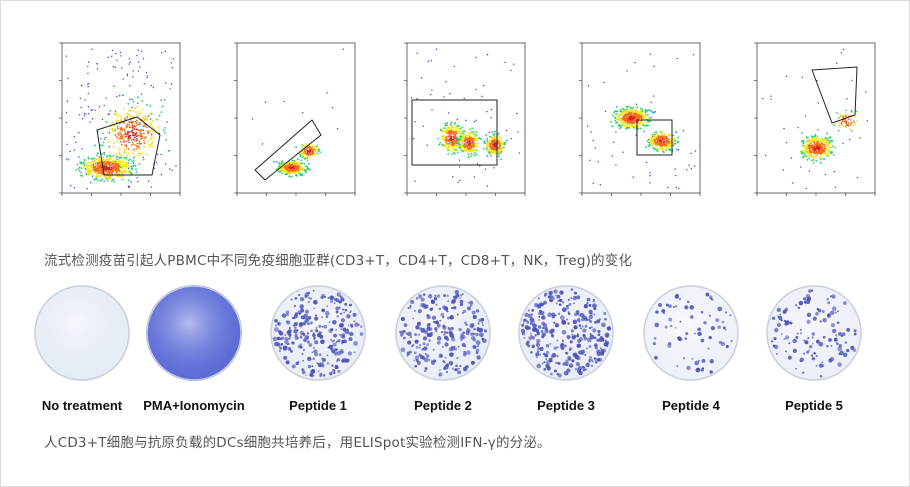 This screenshot has width=910, height=487. What do you see at coordinates (443, 405) in the screenshot?
I see `well-label: Peptide 2` at bounding box center [443, 405].